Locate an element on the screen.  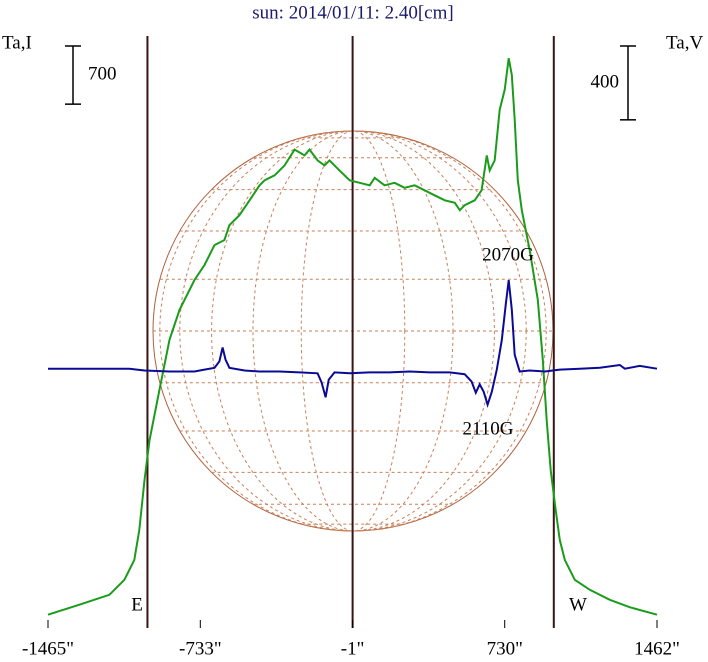
limb-label: W is located at coordinates (578, 604).